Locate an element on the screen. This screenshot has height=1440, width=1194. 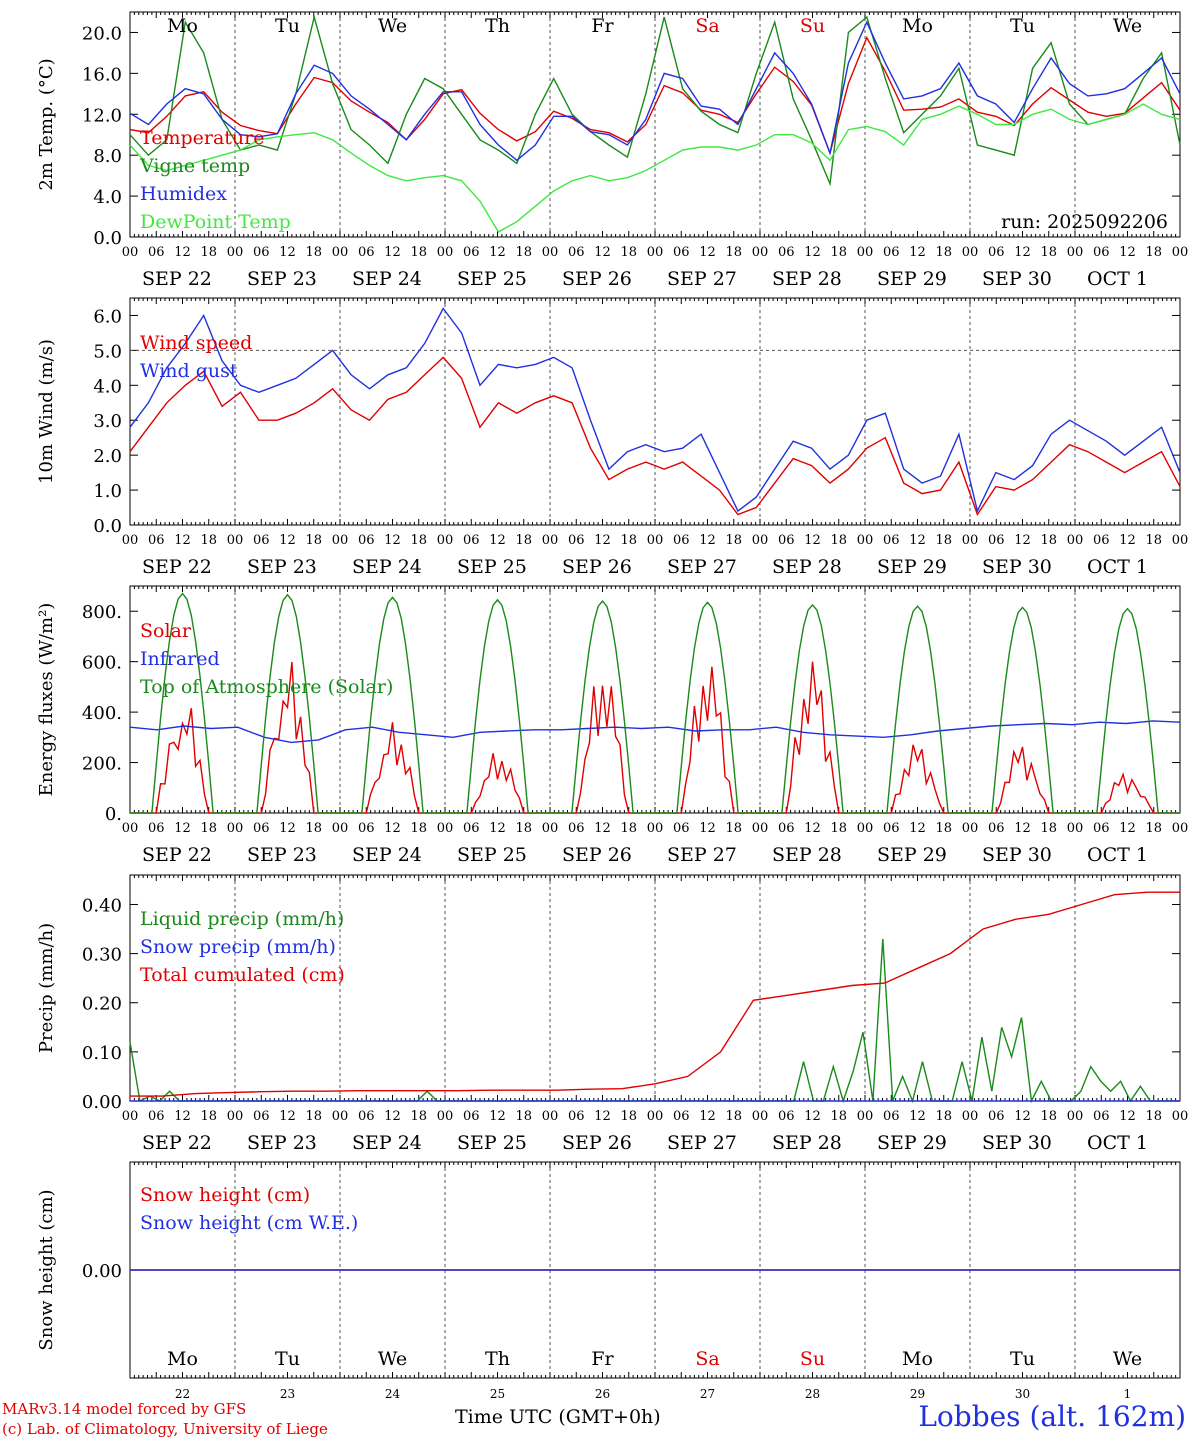
credit-line-1: MARv3.14 model forced by GFS is located at coordinates (124, 1409).